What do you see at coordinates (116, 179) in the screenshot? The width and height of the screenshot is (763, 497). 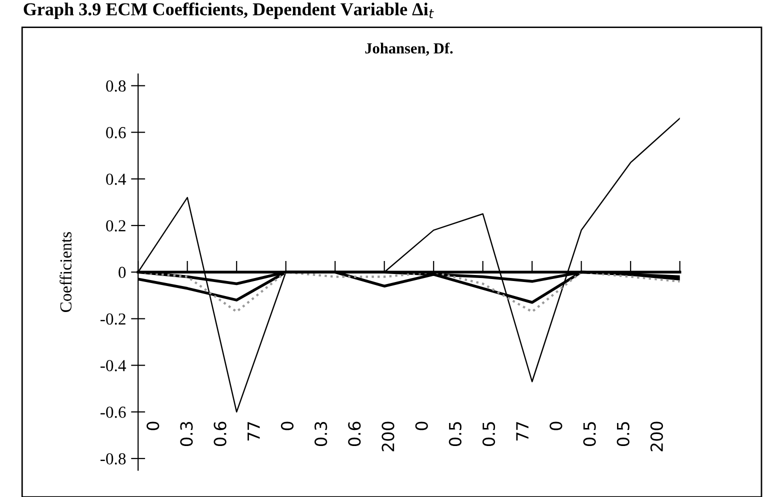 I see `y-tick-label: 0.4` at bounding box center [116, 179].